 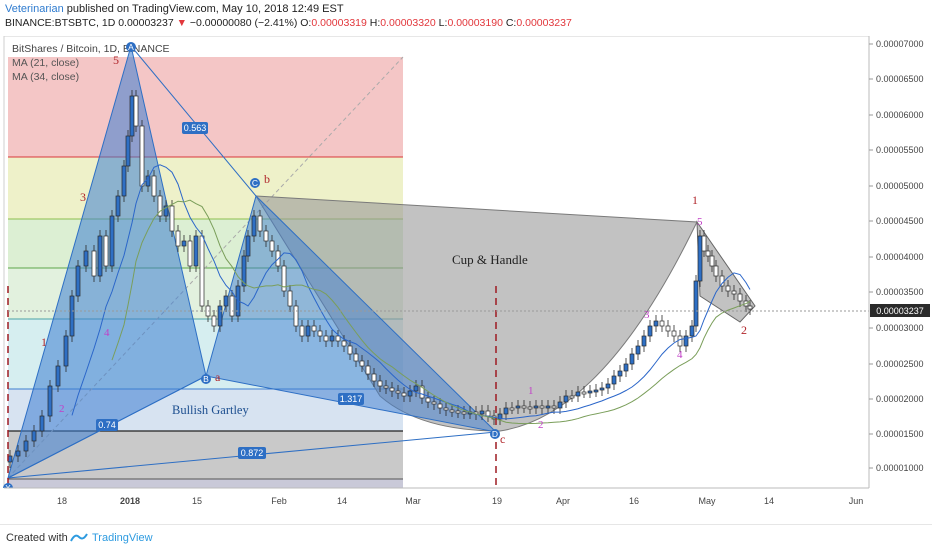 I want to click on y-axis, so click(x=900, y=262).